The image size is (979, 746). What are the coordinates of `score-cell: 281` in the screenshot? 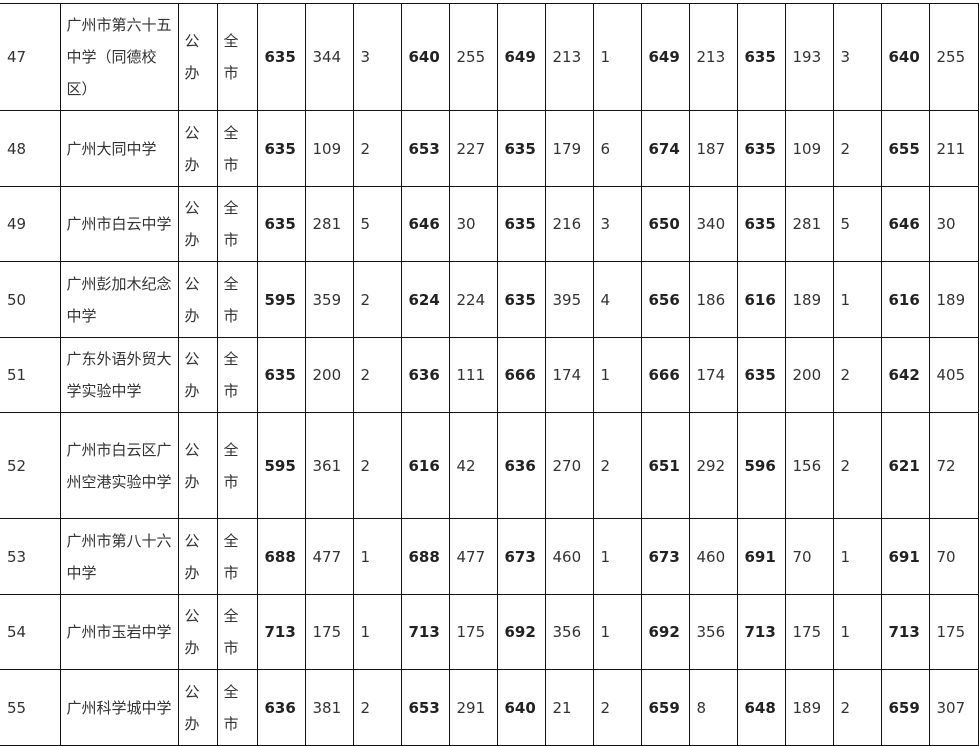 It's located at (329, 224).